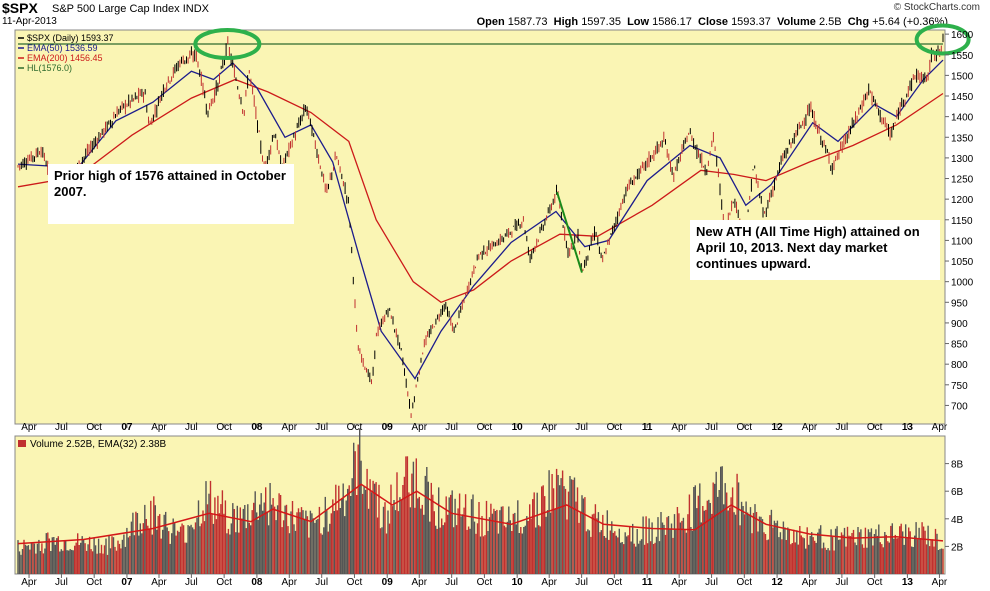 Image resolution: width=990 pixels, height=591 pixels. I want to click on price-y-tick-label: 1150, so click(962, 221).